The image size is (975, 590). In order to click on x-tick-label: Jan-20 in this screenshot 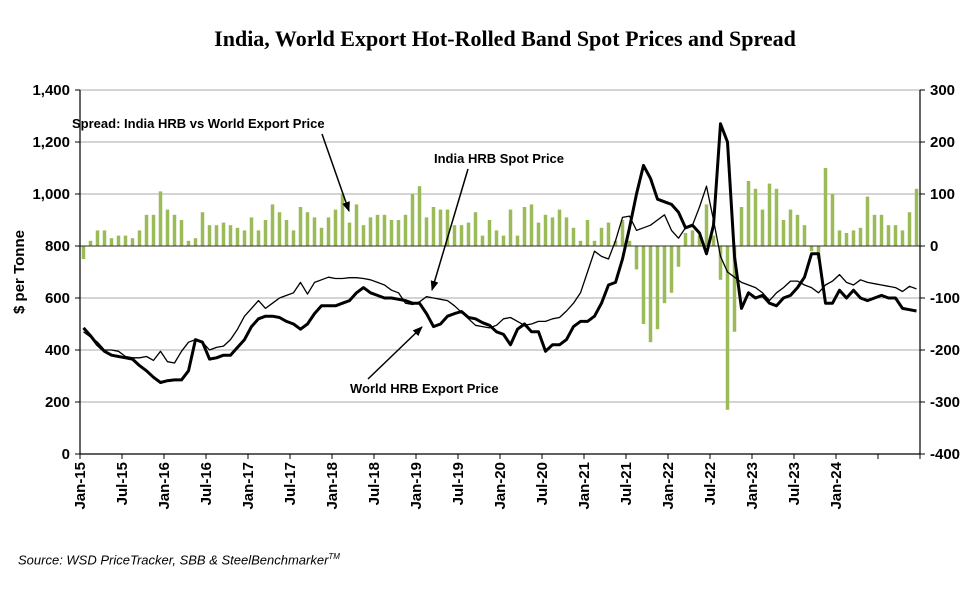, I will do `click(500, 486)`.